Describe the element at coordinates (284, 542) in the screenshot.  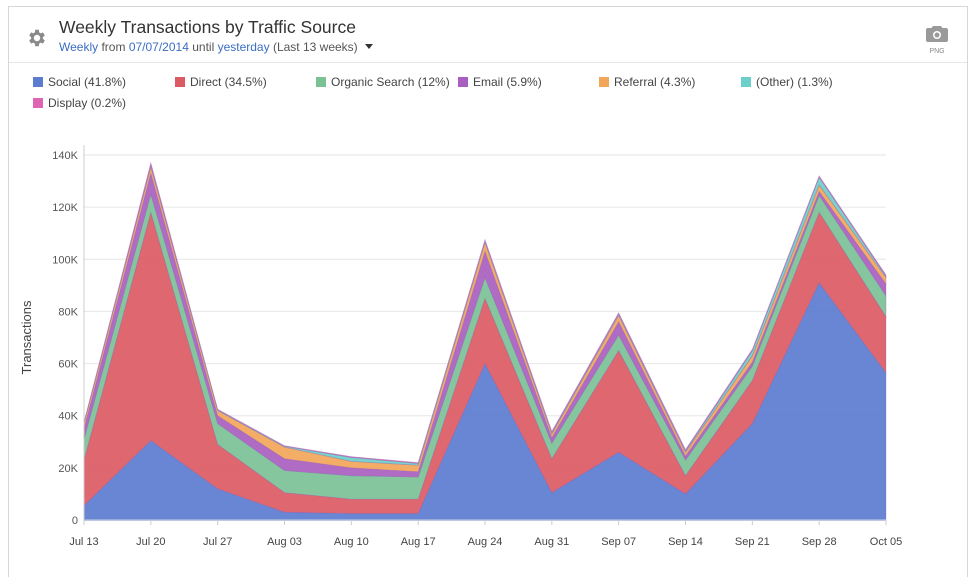
I see `x-tick-label: Aug 03` at that location.